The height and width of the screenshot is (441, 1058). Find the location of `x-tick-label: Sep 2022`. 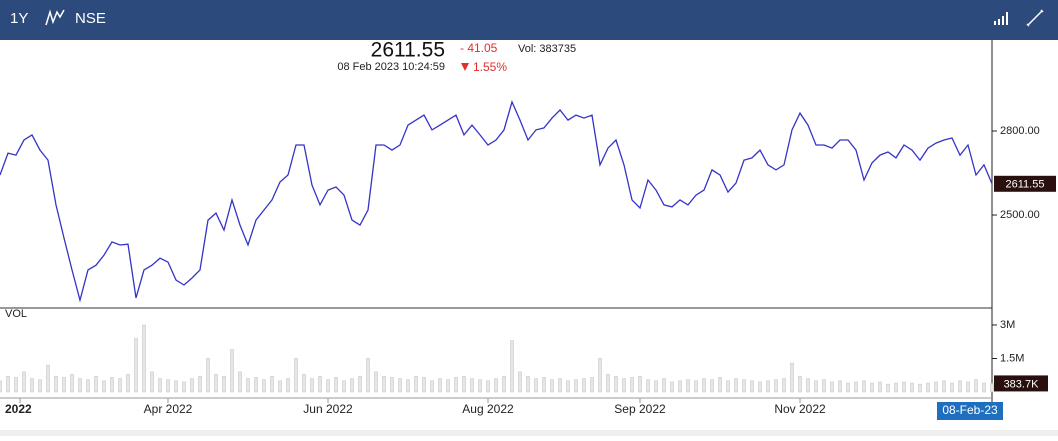

x-tick-label: Sep 2022 is located at coordinates (640, 409).